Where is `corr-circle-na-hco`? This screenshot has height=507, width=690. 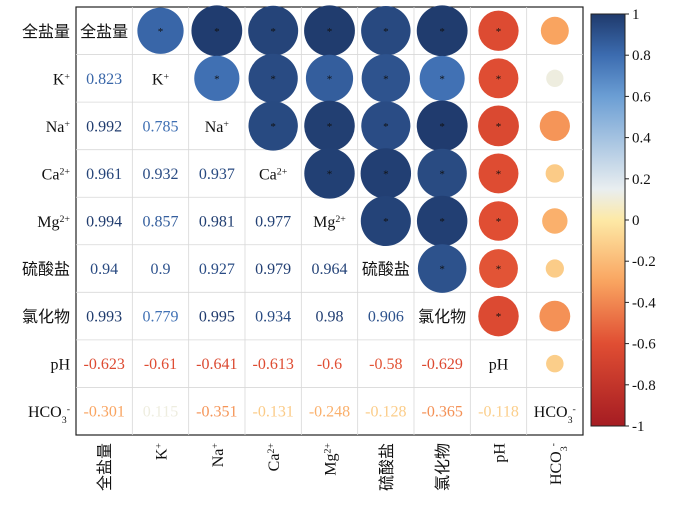 corr-circle-na-hco is located at coordinates (554, 125).